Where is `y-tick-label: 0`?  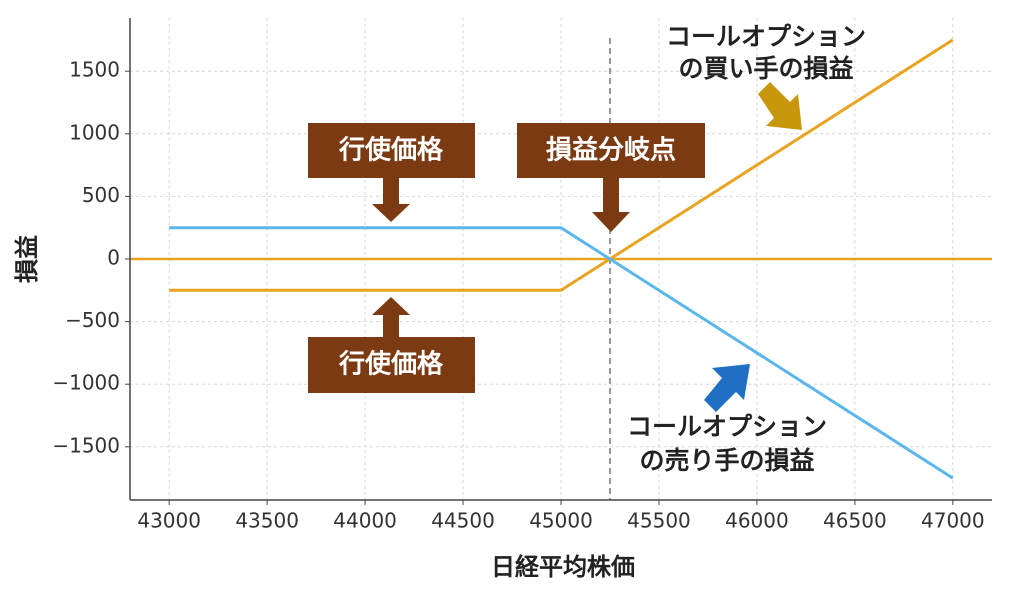
y-tick-label: 0 is located at coordinates (113, 258).